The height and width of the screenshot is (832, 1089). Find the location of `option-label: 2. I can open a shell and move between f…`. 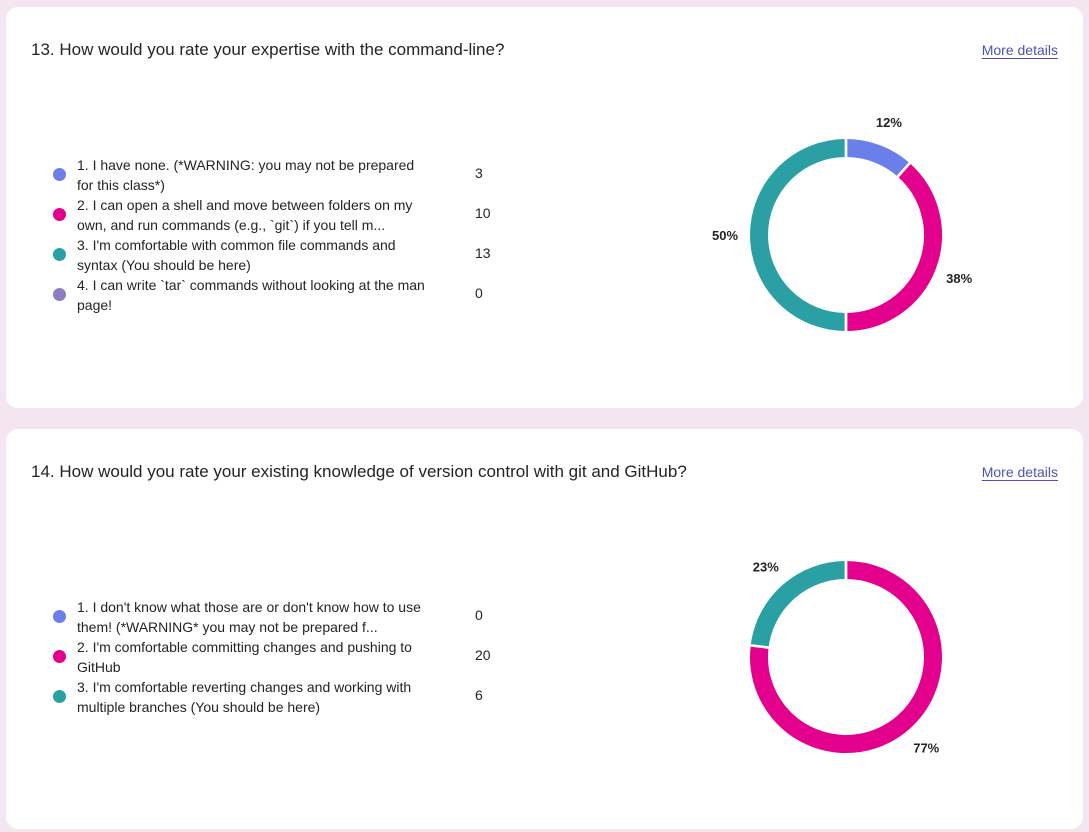

option-label: 2. I can open a shell and move between f… is located at coordinates (245, 215).